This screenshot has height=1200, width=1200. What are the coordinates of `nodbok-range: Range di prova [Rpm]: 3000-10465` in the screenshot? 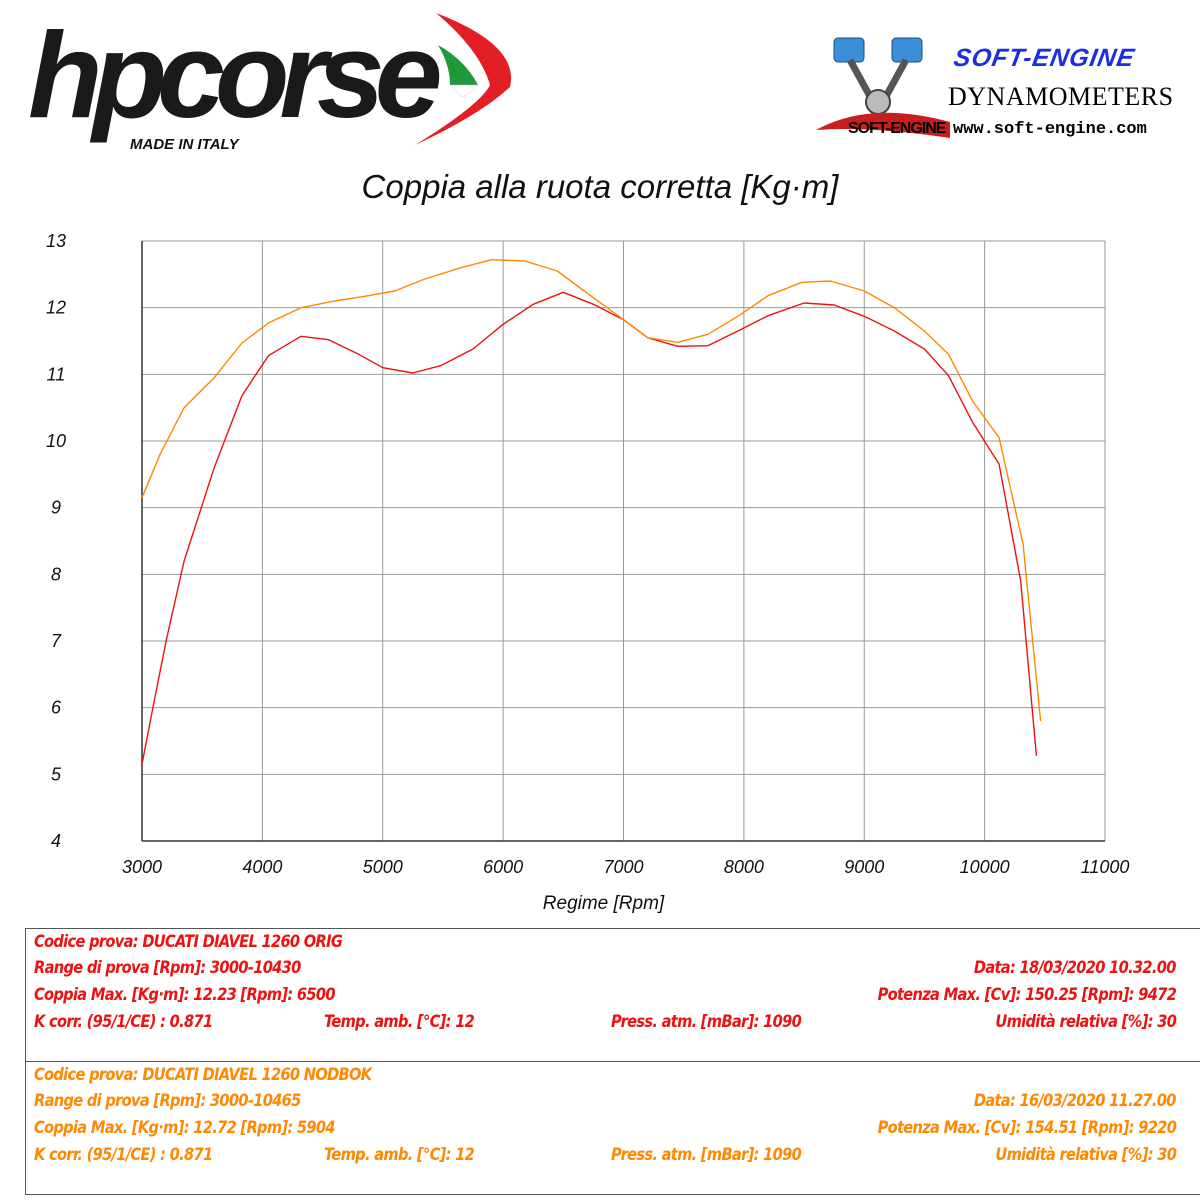 It's located at (167, 1101).